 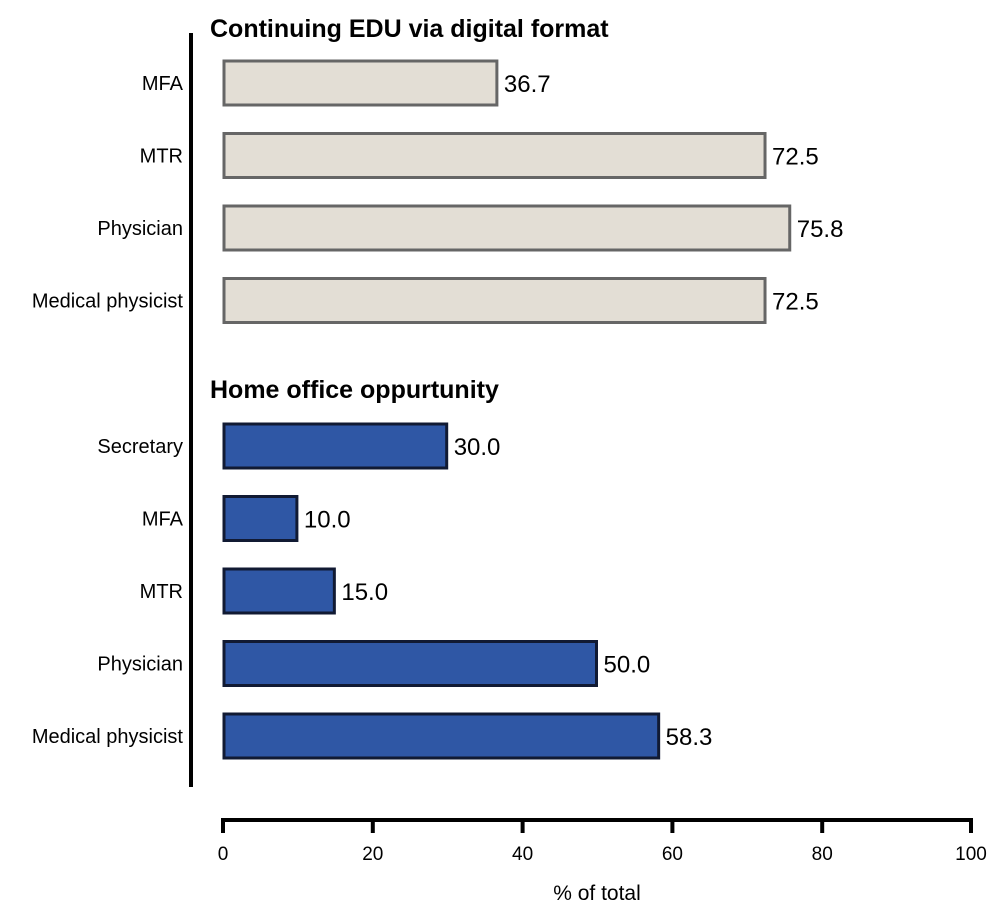 What do you see at coordinates (163, 520) in the screenshot?
I see `category-label-1-mfa: MFA` at bounding box center [163, 520].